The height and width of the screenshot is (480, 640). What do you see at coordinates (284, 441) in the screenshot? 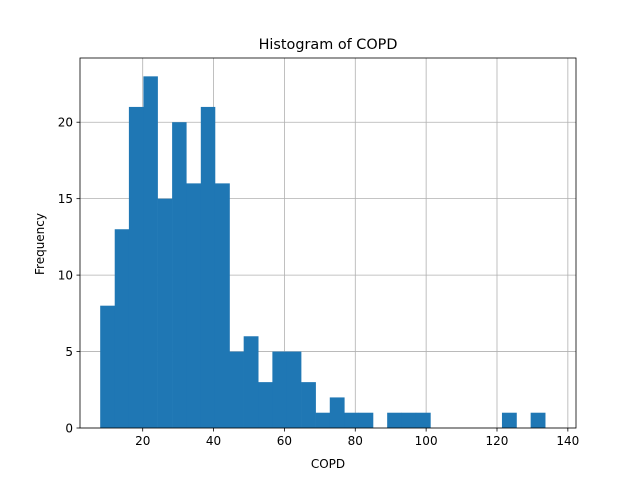
I see `x-tick-label: 60` at bounding box center [284, 441].